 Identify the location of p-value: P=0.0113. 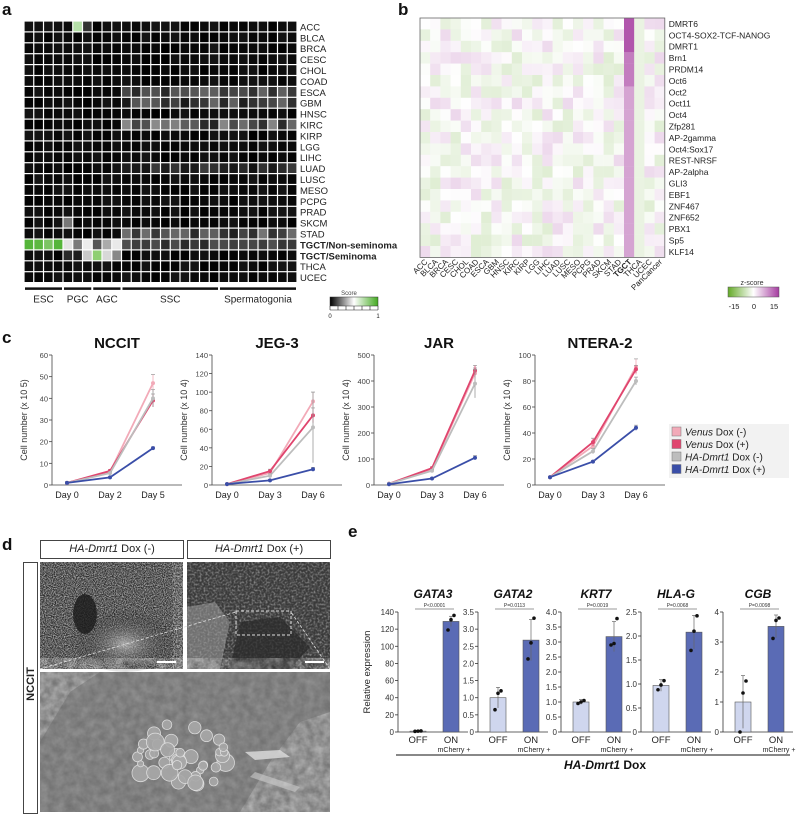
(514, 606).